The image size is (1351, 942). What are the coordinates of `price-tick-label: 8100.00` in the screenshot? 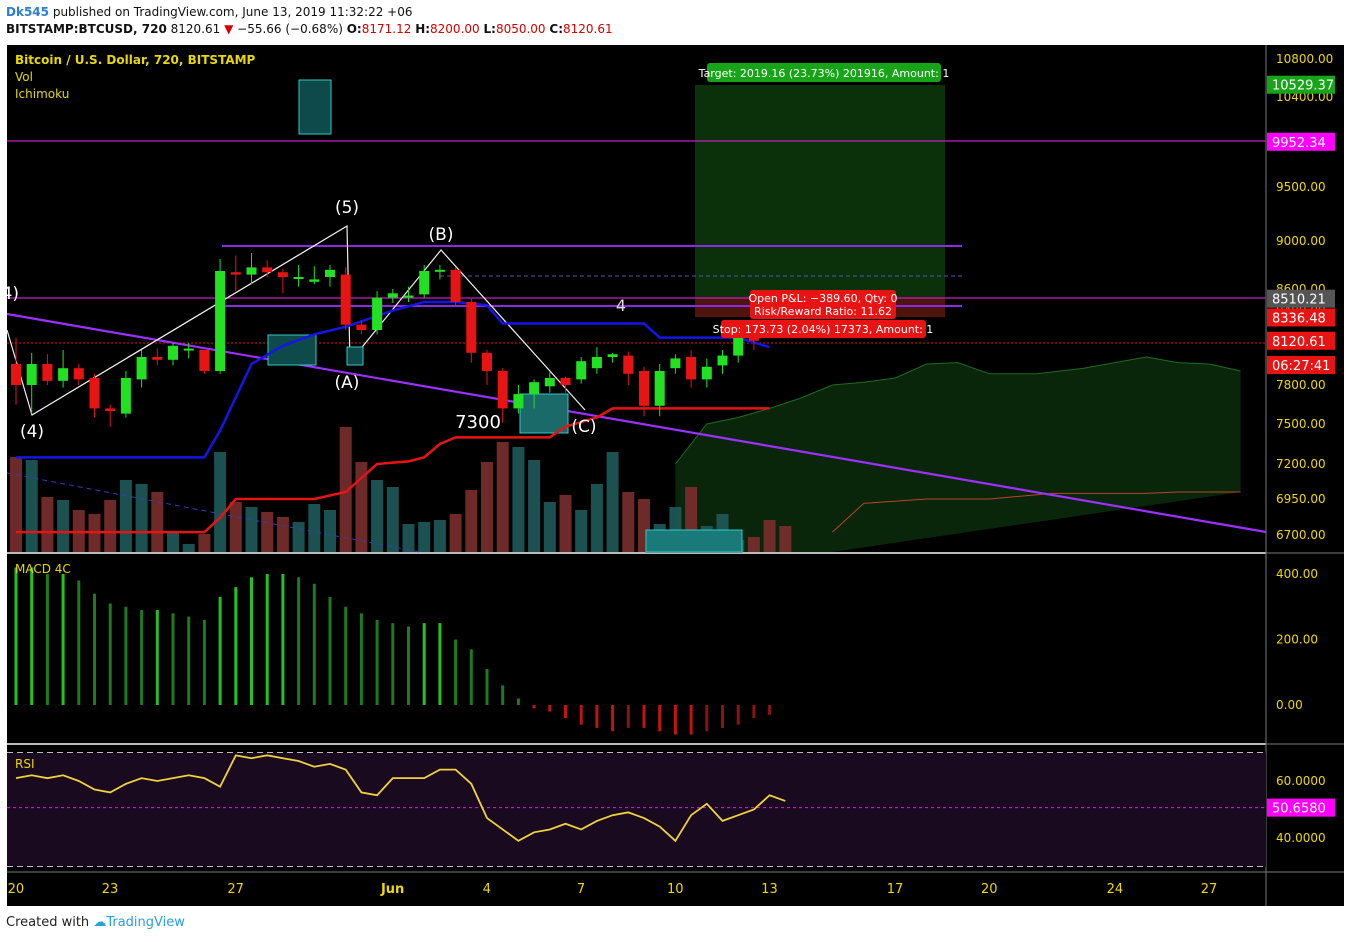 It's located at (1301, 343).